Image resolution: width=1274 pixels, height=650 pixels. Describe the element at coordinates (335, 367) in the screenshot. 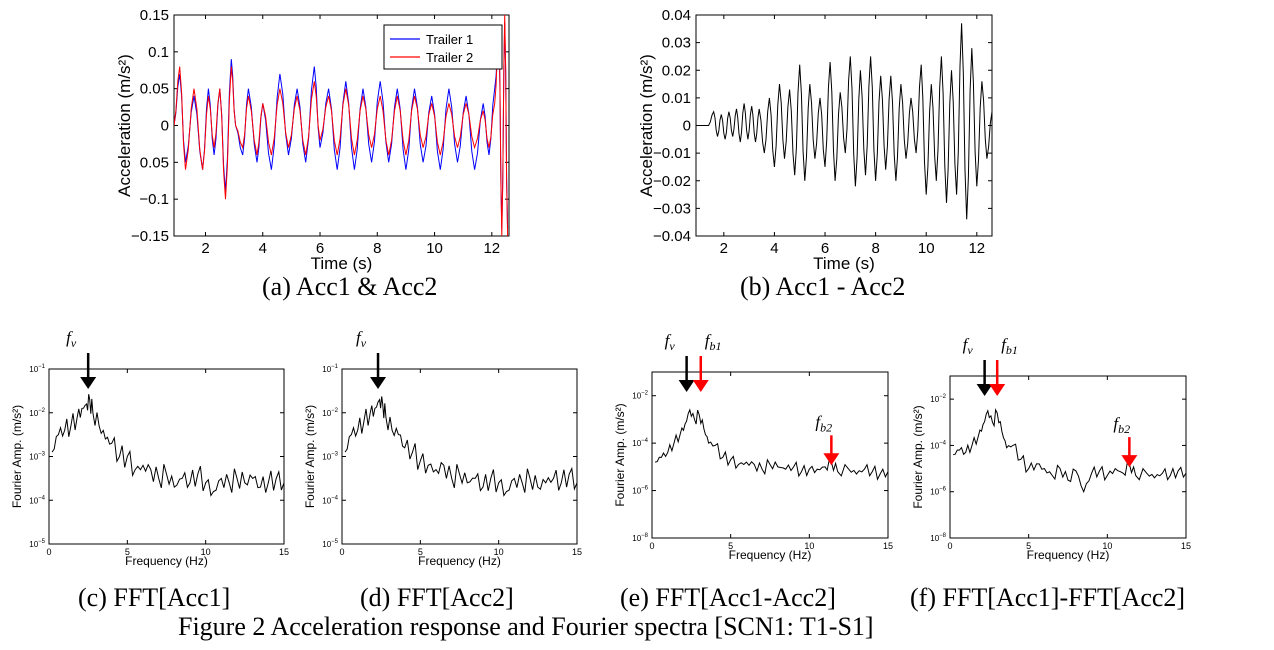

I see `y-tick-exponent: −1` at that location.